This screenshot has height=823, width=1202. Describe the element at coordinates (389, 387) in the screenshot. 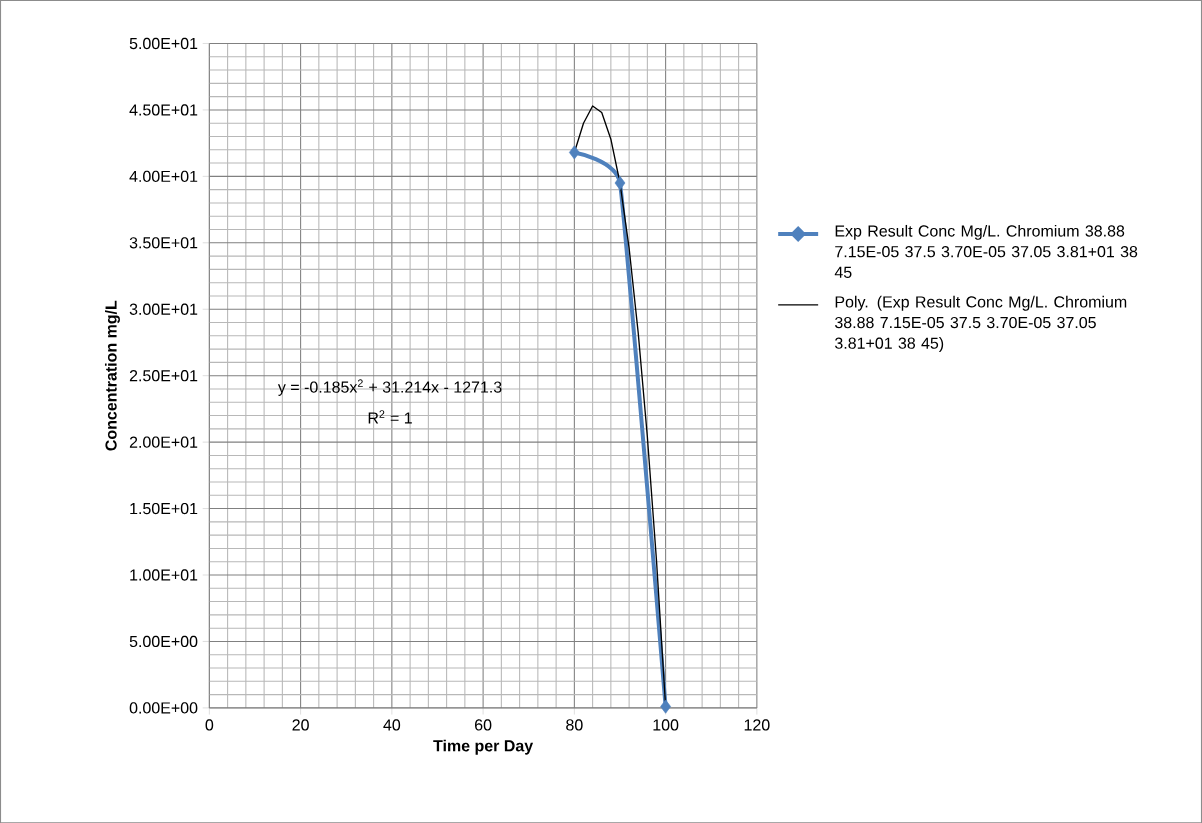

I see `annotation: y = -0.185x$^{2}$ + 31.214x - 1271.3` at that location.